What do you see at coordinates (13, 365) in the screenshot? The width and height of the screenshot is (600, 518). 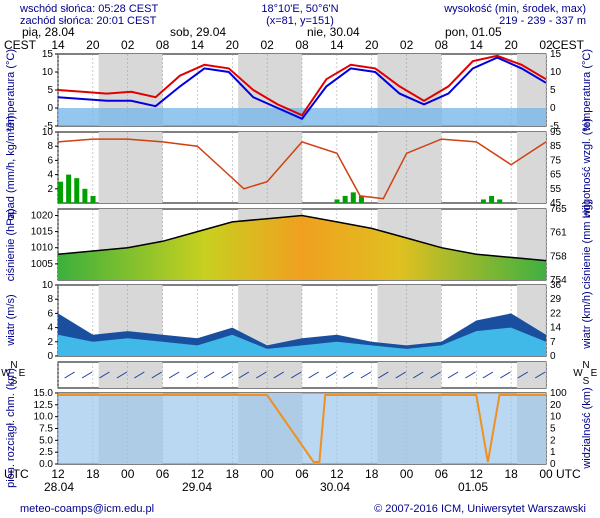 I see `compass-N: N` at bounding box center [13, 365].